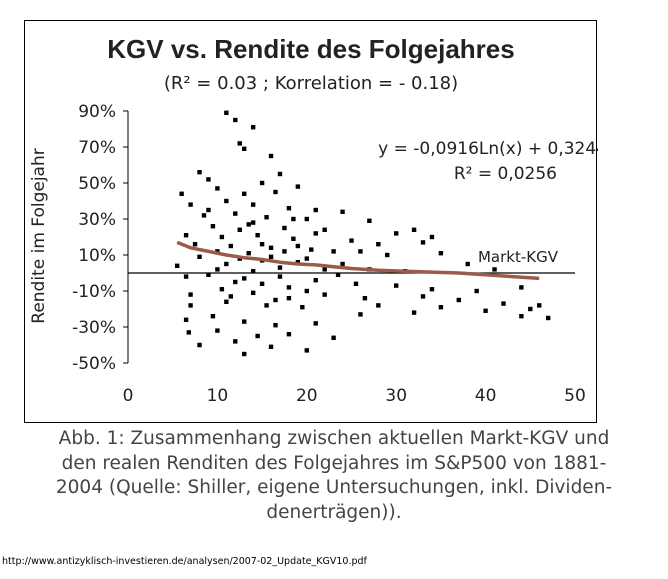 This screenshot has width=668, height=579. I want to click on y-tick-label: -30%, so click(94, 328).